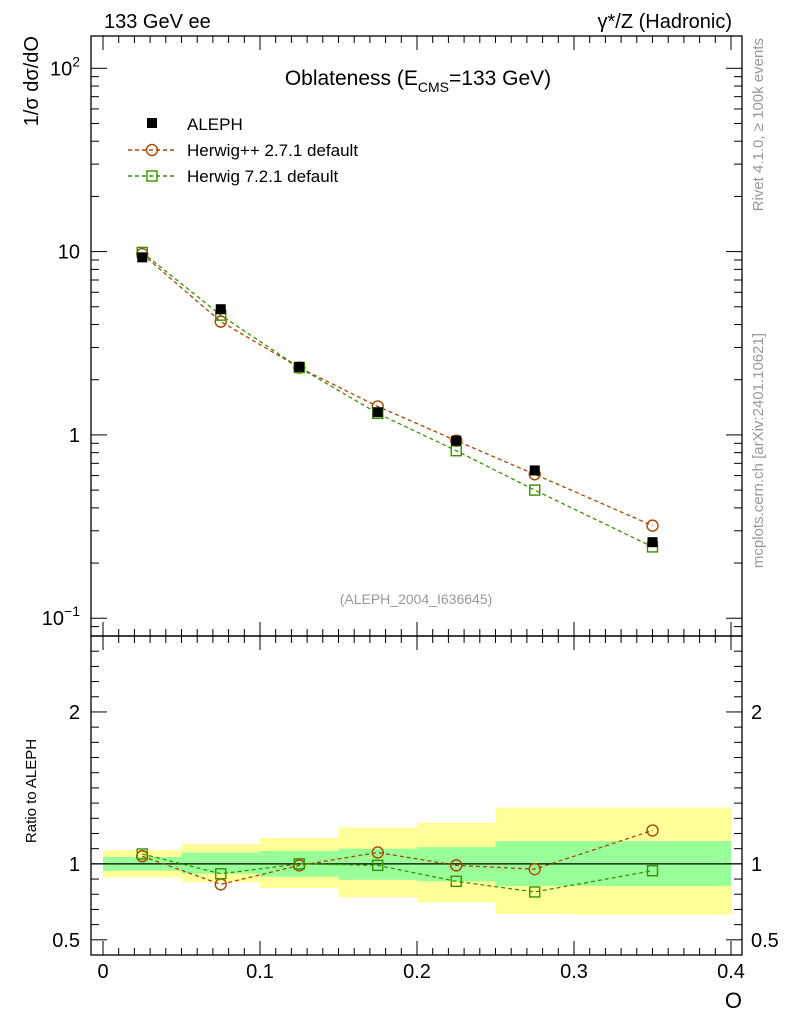  I want to click on legend-item-herwigpp: Herwig++ 2.7.1 default, so click(243, 150).